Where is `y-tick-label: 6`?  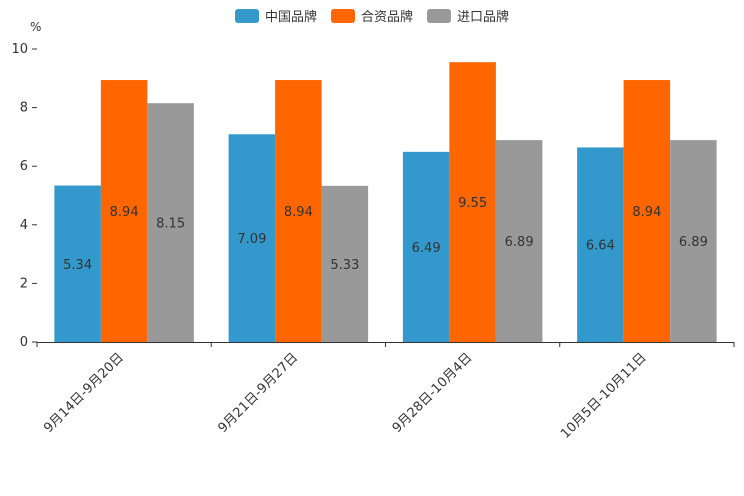
y-tick-label: 6 is located at coordinates (24, 166).